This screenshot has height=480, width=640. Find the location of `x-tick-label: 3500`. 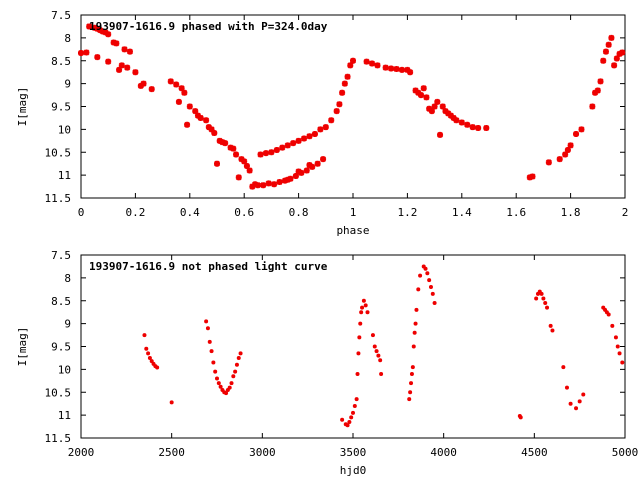

x-tick-label: 3500 is located at coordinates (353, 452).